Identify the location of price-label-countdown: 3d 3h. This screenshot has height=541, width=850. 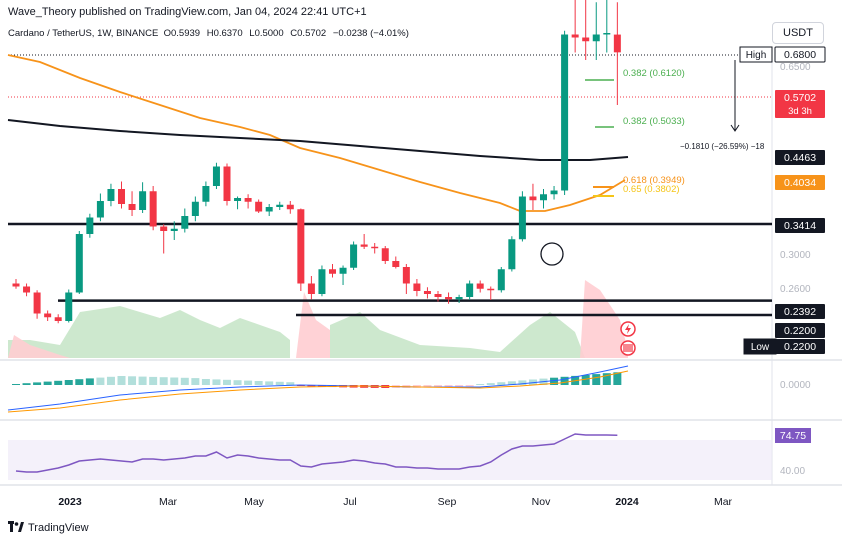
(800, 111).